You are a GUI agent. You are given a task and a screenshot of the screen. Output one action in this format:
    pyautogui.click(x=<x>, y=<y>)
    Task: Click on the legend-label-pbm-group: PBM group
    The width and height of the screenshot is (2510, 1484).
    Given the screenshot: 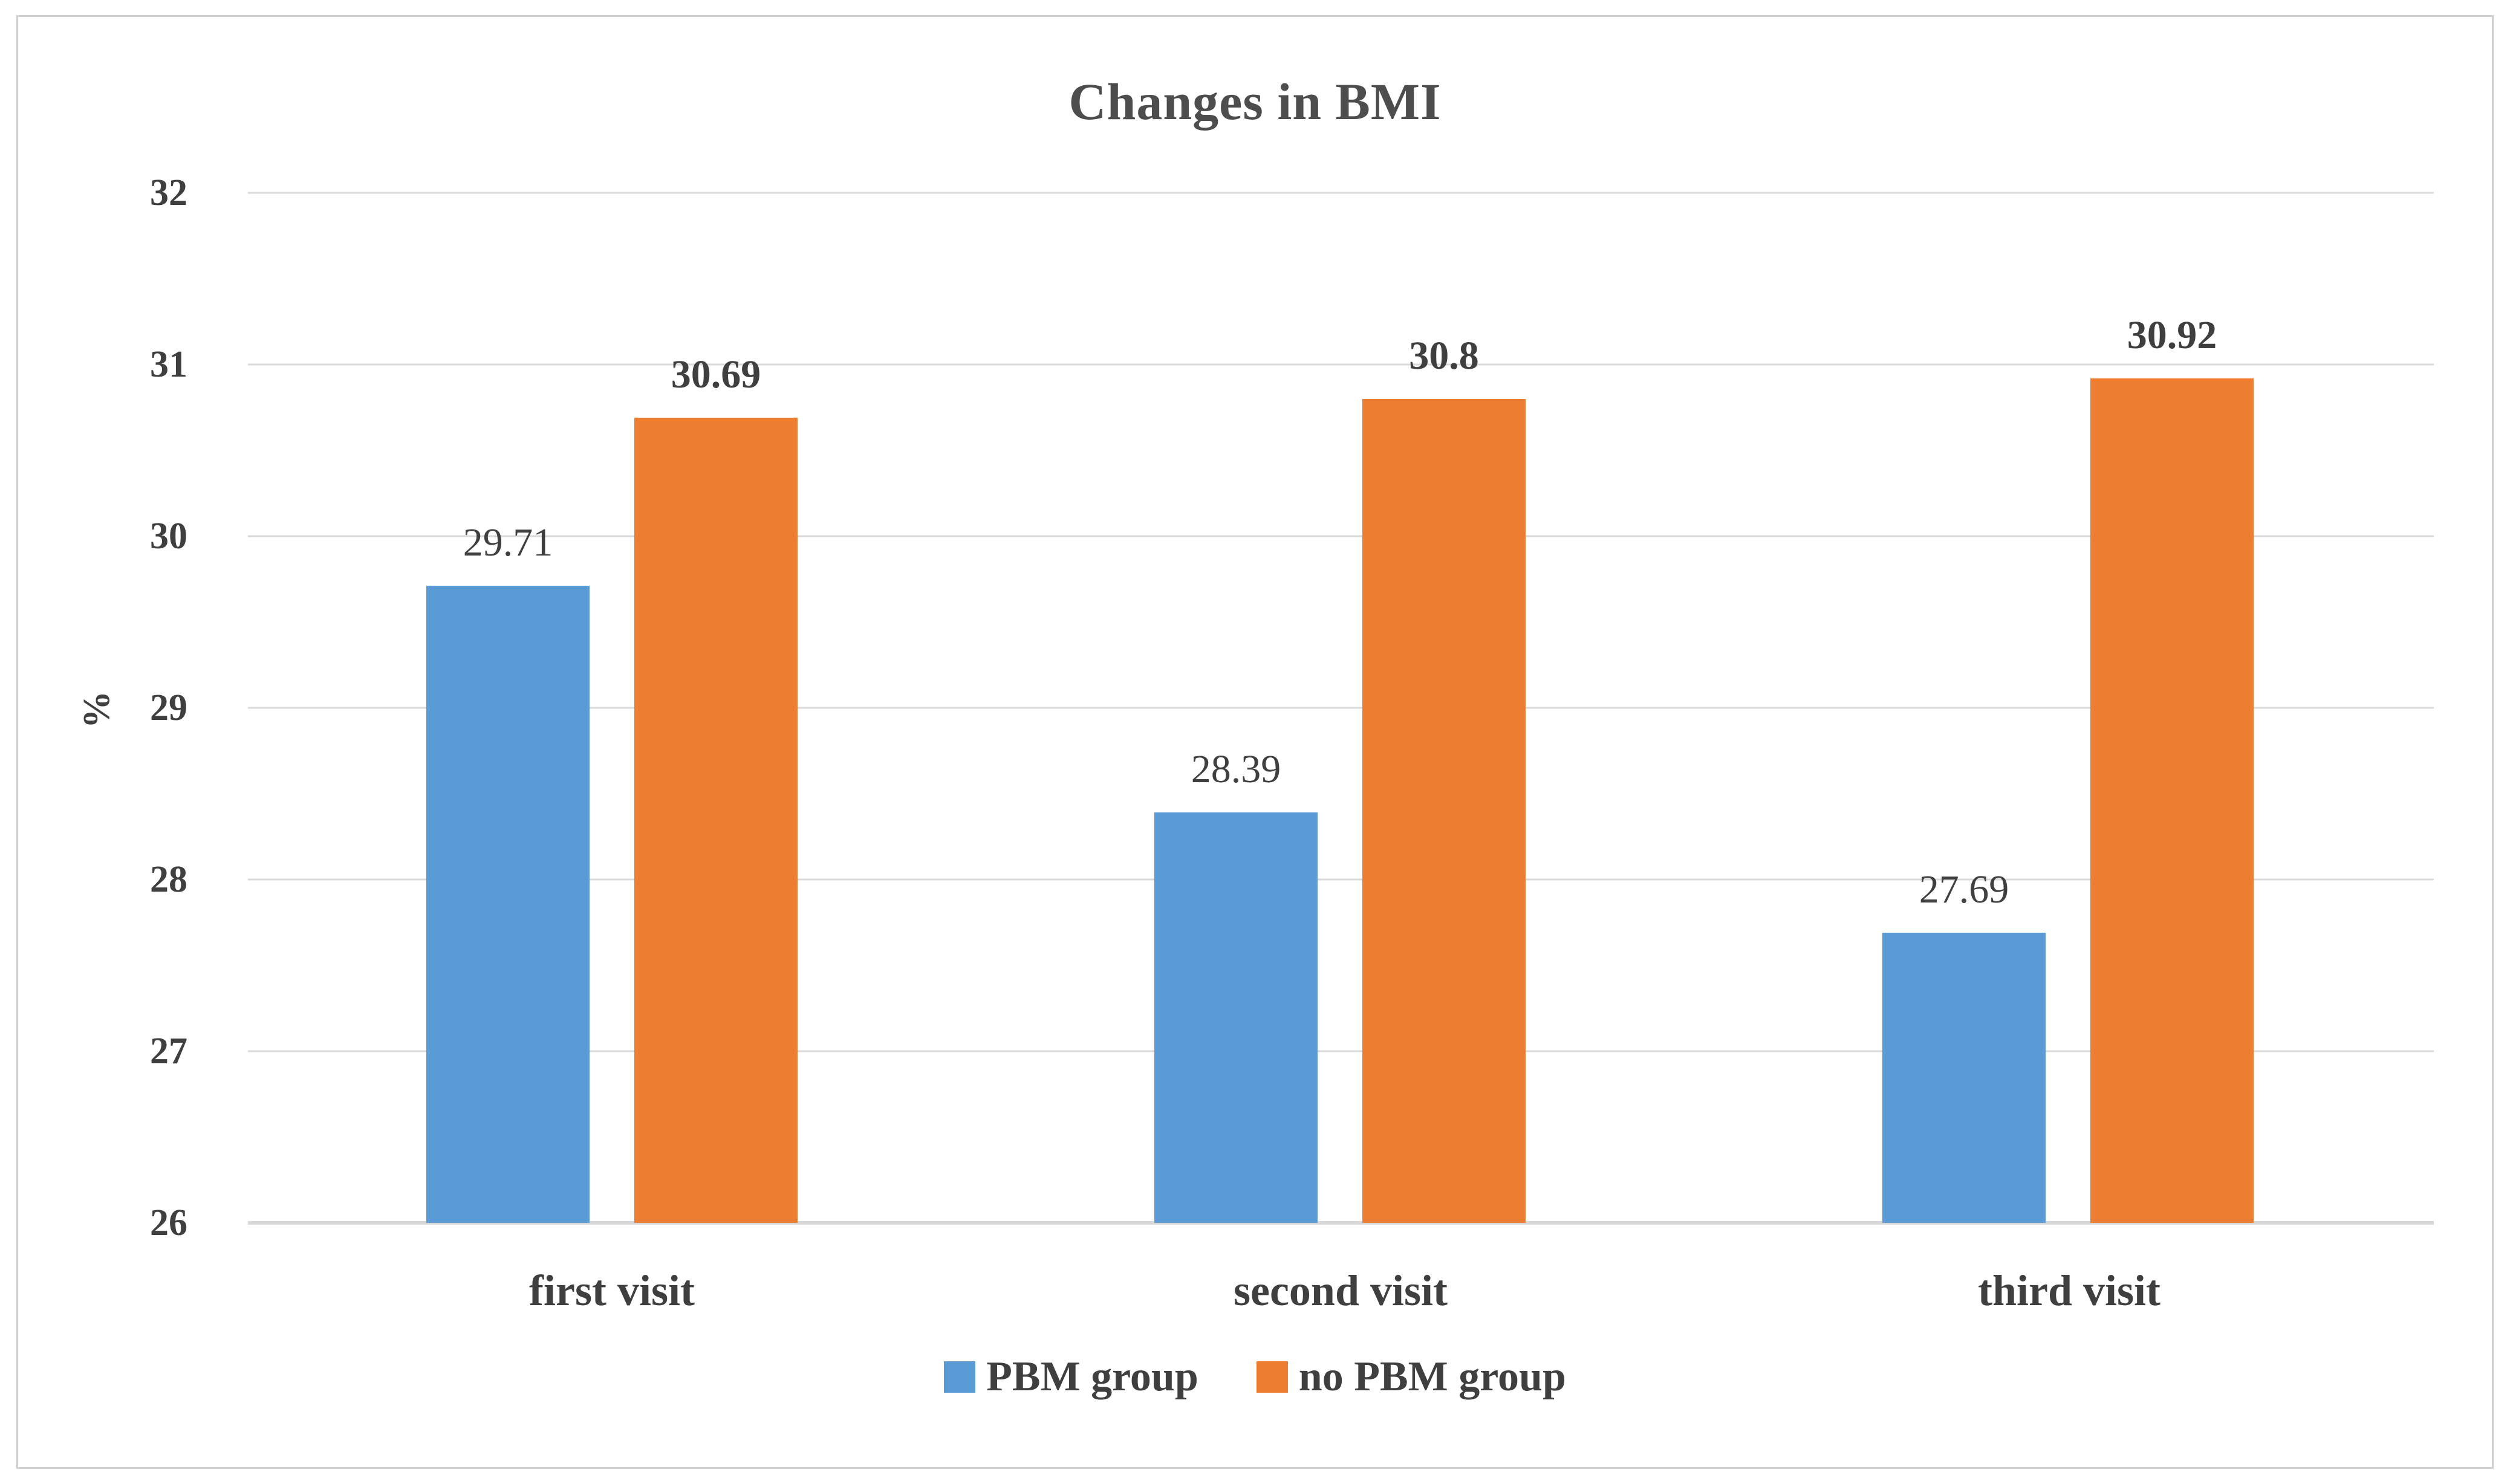 What is the action you would take?
    pyautogui.click(x=1092, y=1377)
    